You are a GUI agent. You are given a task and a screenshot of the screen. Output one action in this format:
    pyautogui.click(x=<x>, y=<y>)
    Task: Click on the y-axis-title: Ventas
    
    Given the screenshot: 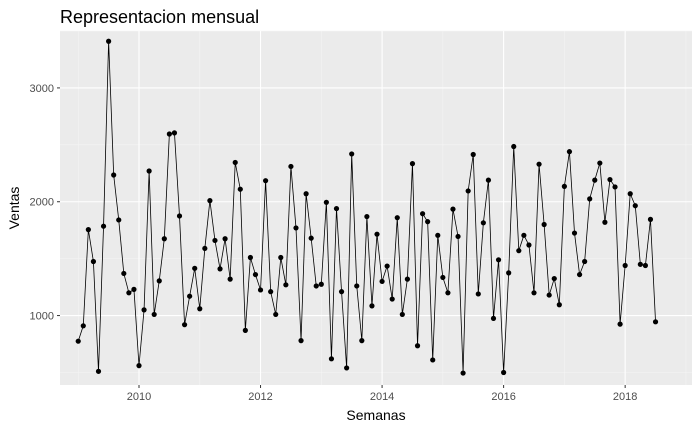 What is the action you would take?
    pyautogui.click(x=14, y=208)
    